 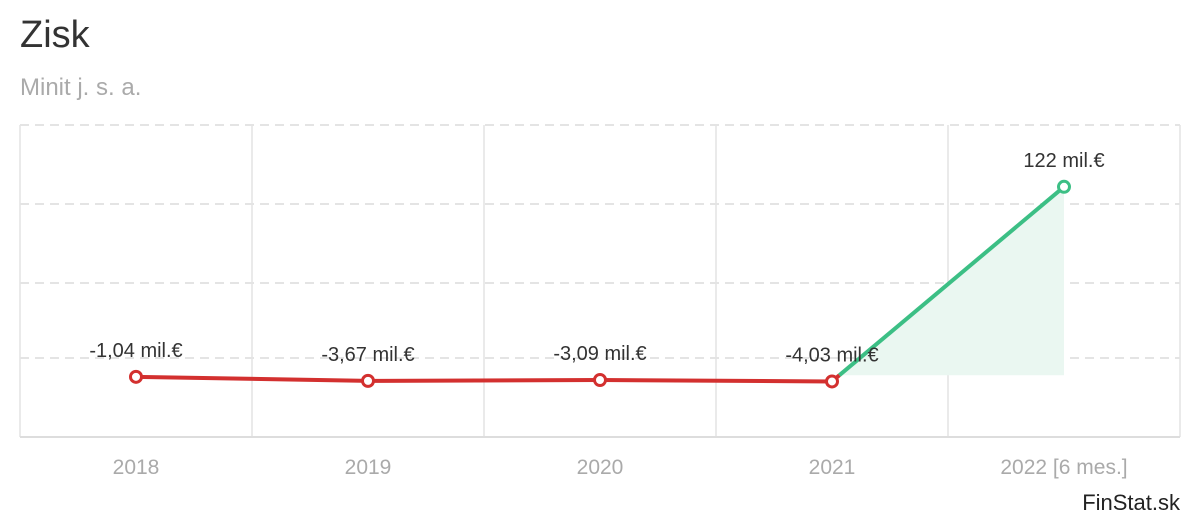 I want to click on series-line-positive, so click(x=952, y=281).